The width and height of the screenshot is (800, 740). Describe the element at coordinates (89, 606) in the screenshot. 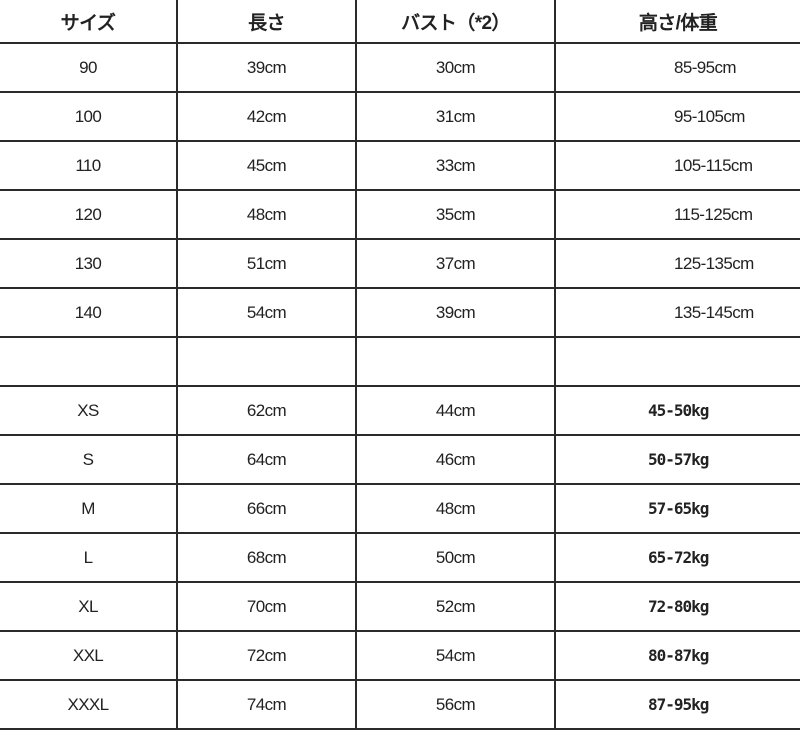

I see `size-cell: XL` at that location.